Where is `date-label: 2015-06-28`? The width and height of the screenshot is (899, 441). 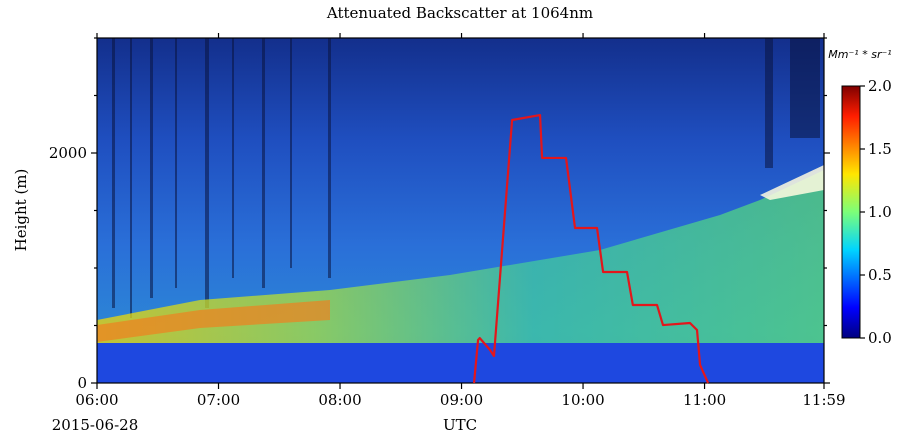
date-label: 2015-06-28 is located at coordinates (95, 425).